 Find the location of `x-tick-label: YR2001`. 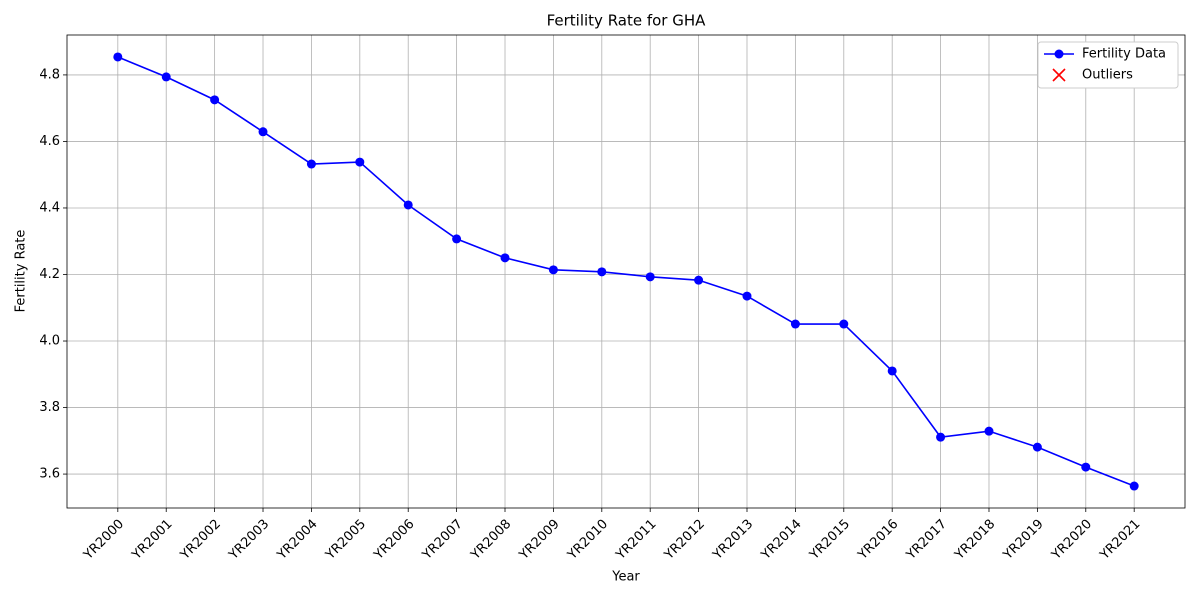

x-tick-label: YR2001 is located at coordinates (152, 540).